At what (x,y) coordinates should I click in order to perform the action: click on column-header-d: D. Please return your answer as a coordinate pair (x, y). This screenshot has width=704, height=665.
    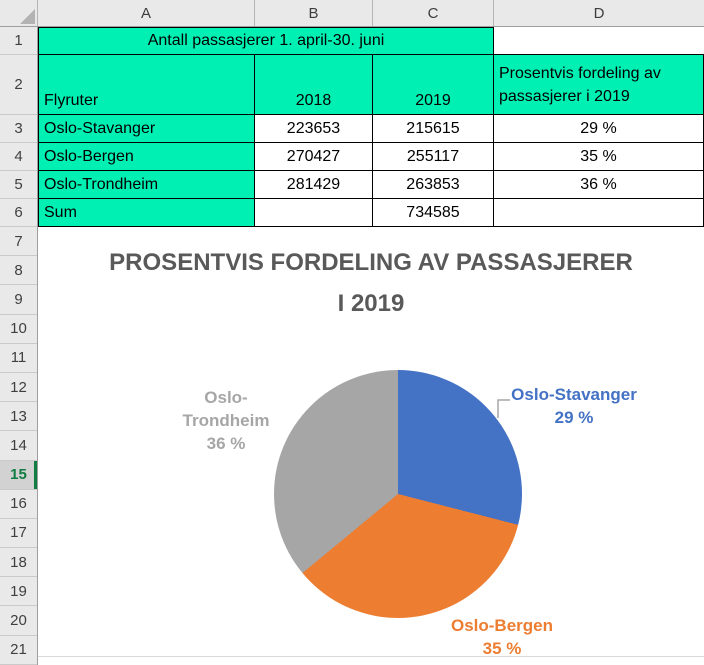
    Looking at the image, I should click on (599, 13).